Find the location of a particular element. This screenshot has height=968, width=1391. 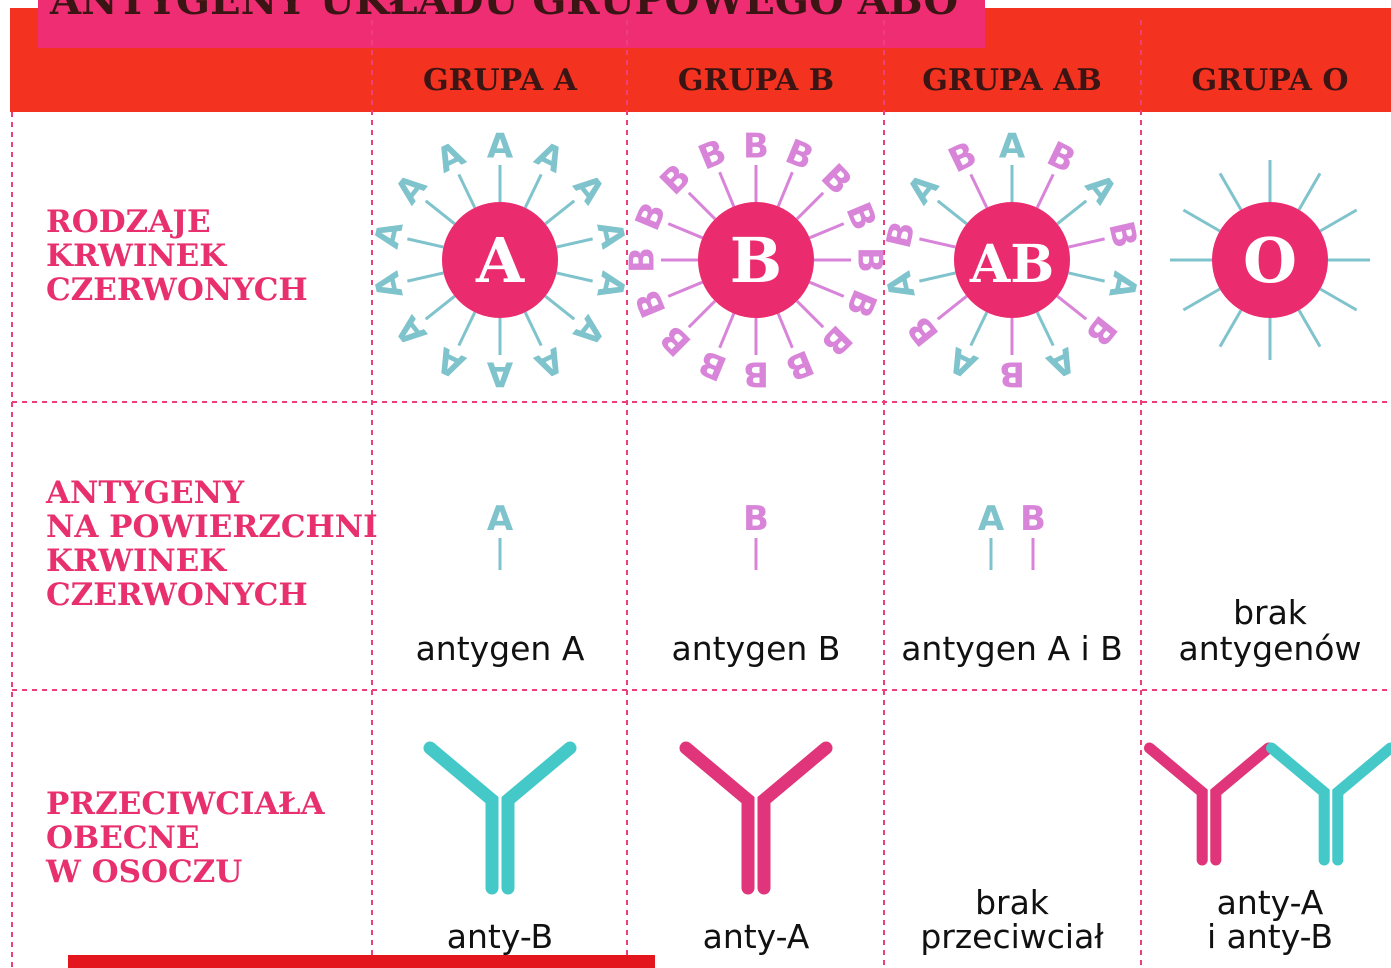

row-label: RODZAJE is located at coordinates (128, 222).